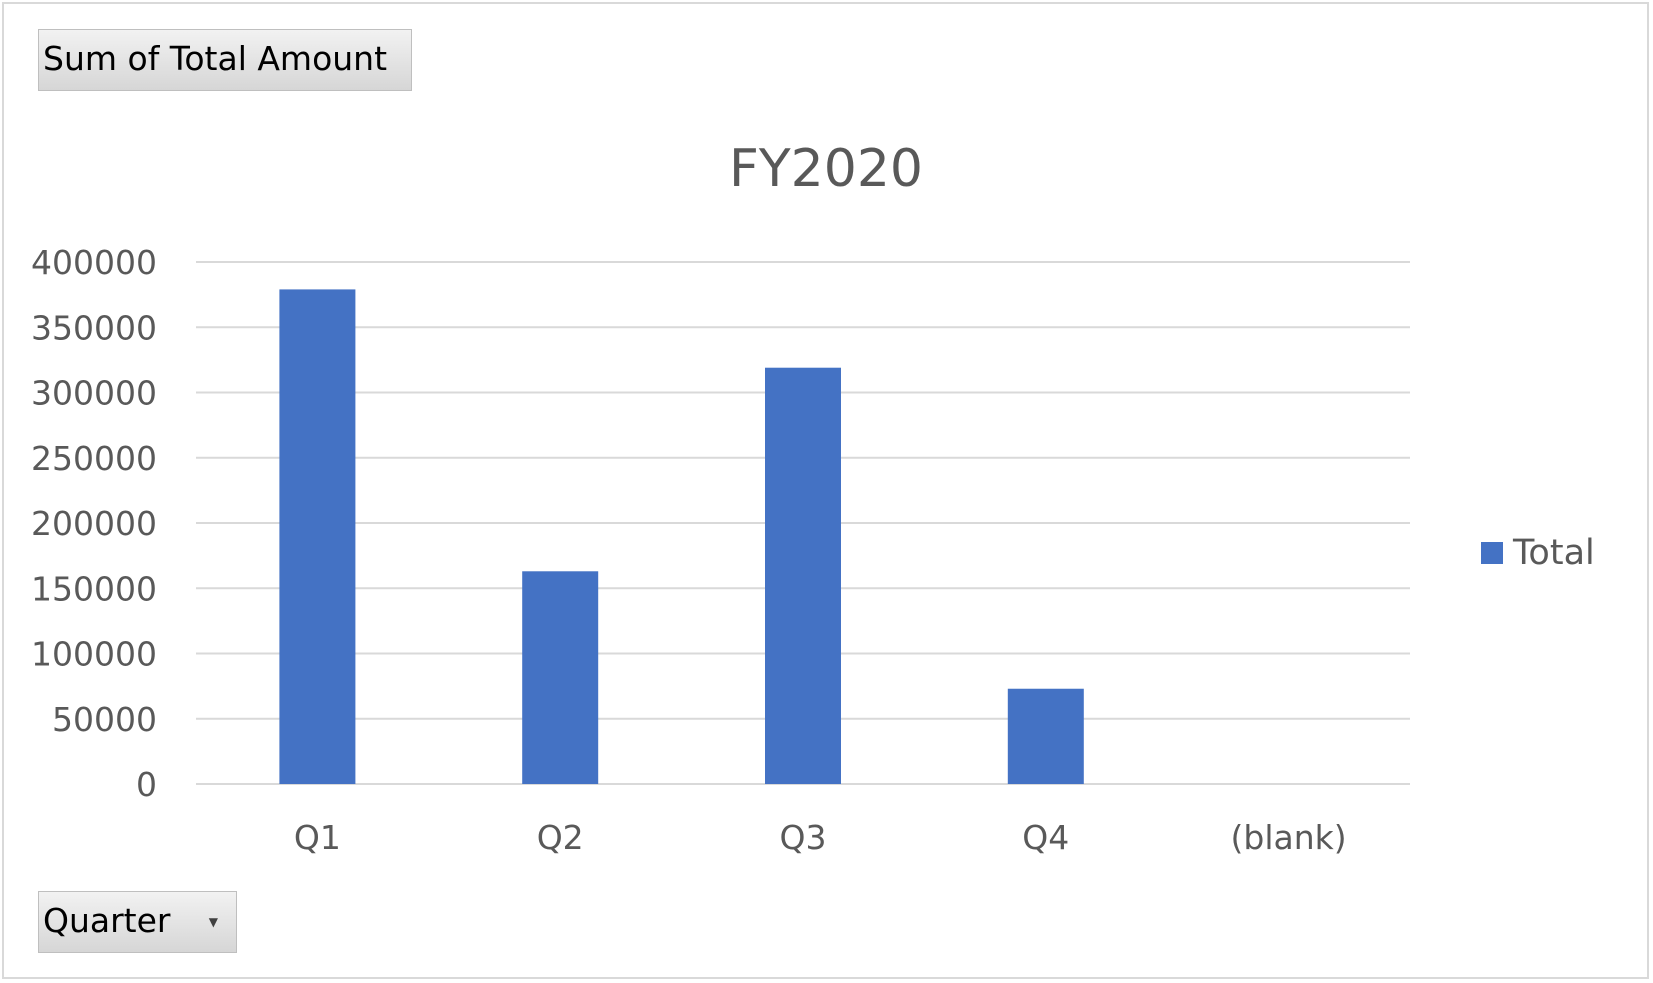 This screenshot has width=1653, height=983. I want to click on legend-label-total: Total, so click(1553, 553).